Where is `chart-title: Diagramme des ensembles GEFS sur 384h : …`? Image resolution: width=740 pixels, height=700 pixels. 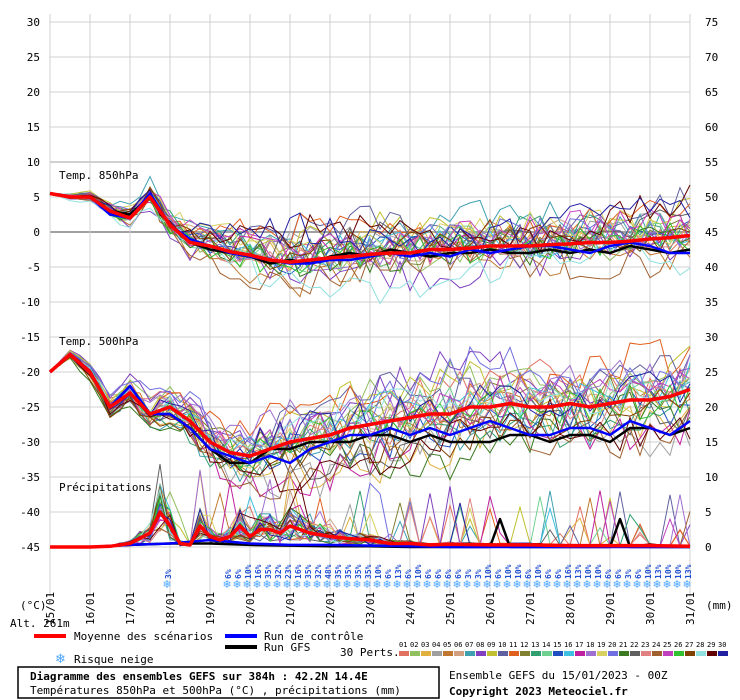
chart-title: Diagramme des ensembles GEFS sur 384h : … is located at coordinates (199, 676).